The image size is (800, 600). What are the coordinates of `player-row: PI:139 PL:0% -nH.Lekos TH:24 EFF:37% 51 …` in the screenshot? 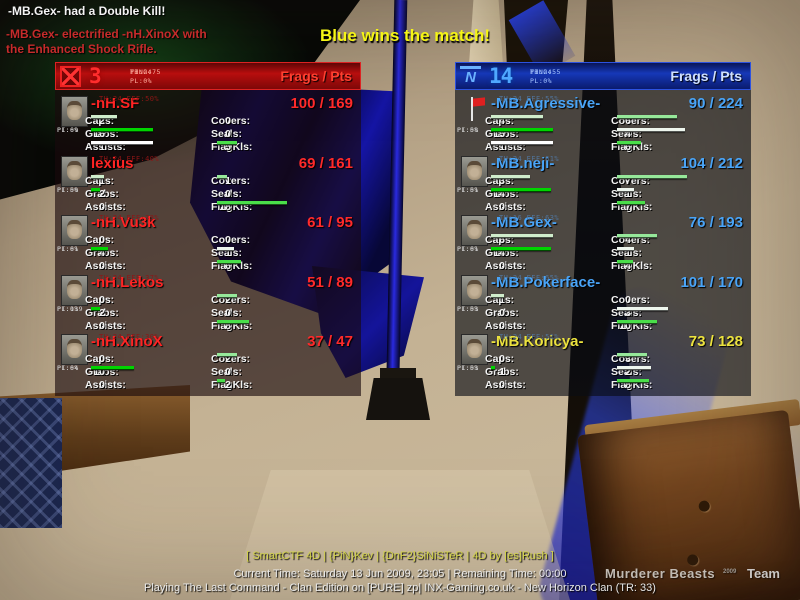 It's located at (208, 303).